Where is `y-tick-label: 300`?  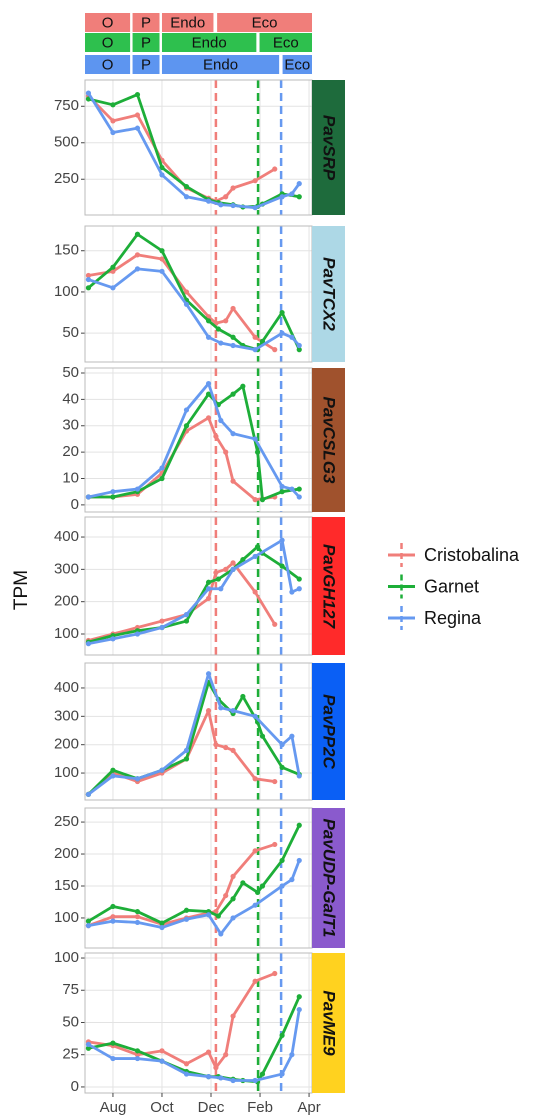
y-tick-label: 300 is located at coordinates (66, 568).